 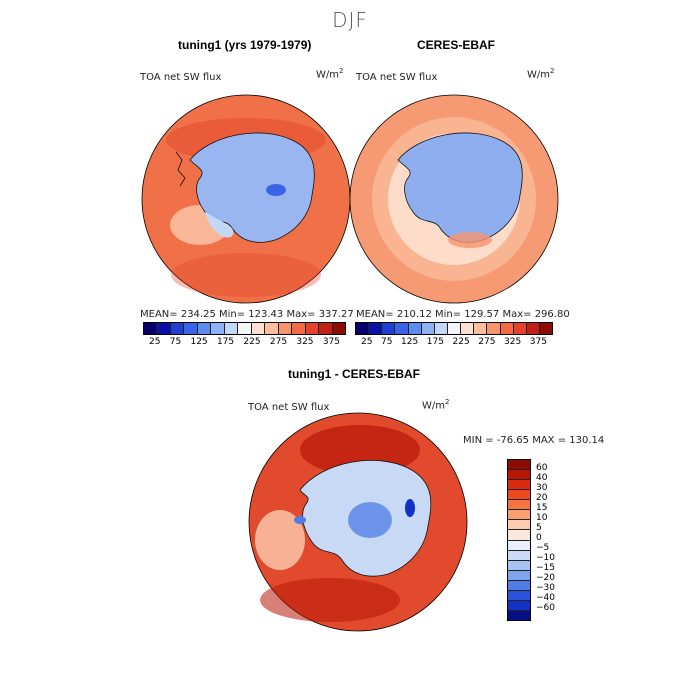 I want to click on colorbar-difference-label: −20, so click(x=545, y=578).